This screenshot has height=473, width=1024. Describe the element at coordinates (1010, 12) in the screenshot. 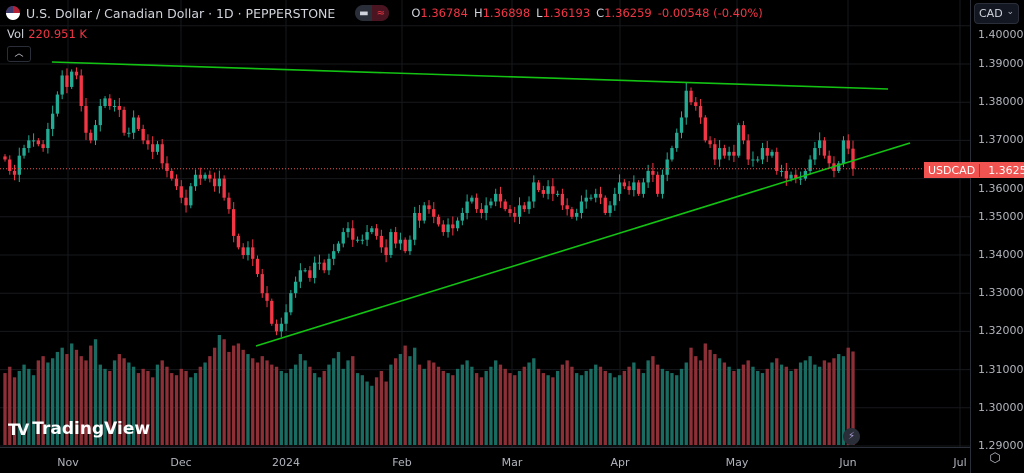

I see `chevron-down-icon: ⌄` at that location.